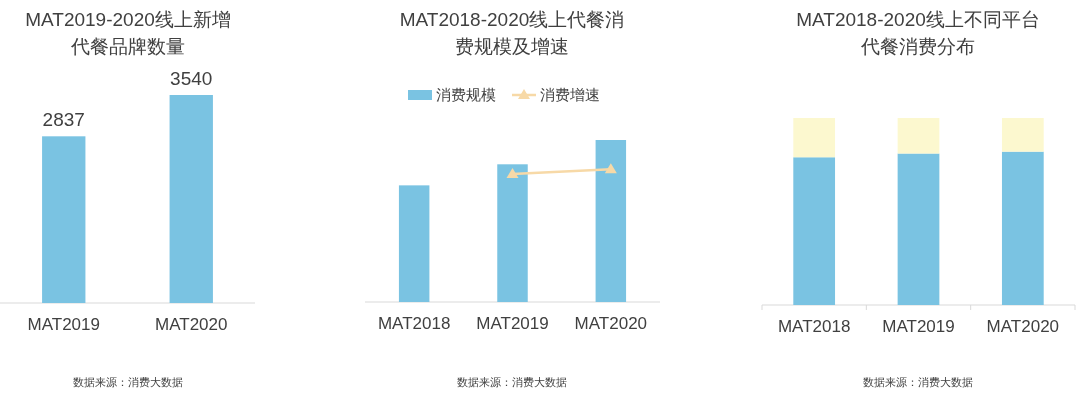  I want to click on title: MAT2018-2020线上不同平台代餐消费分布, so click(918, 33).